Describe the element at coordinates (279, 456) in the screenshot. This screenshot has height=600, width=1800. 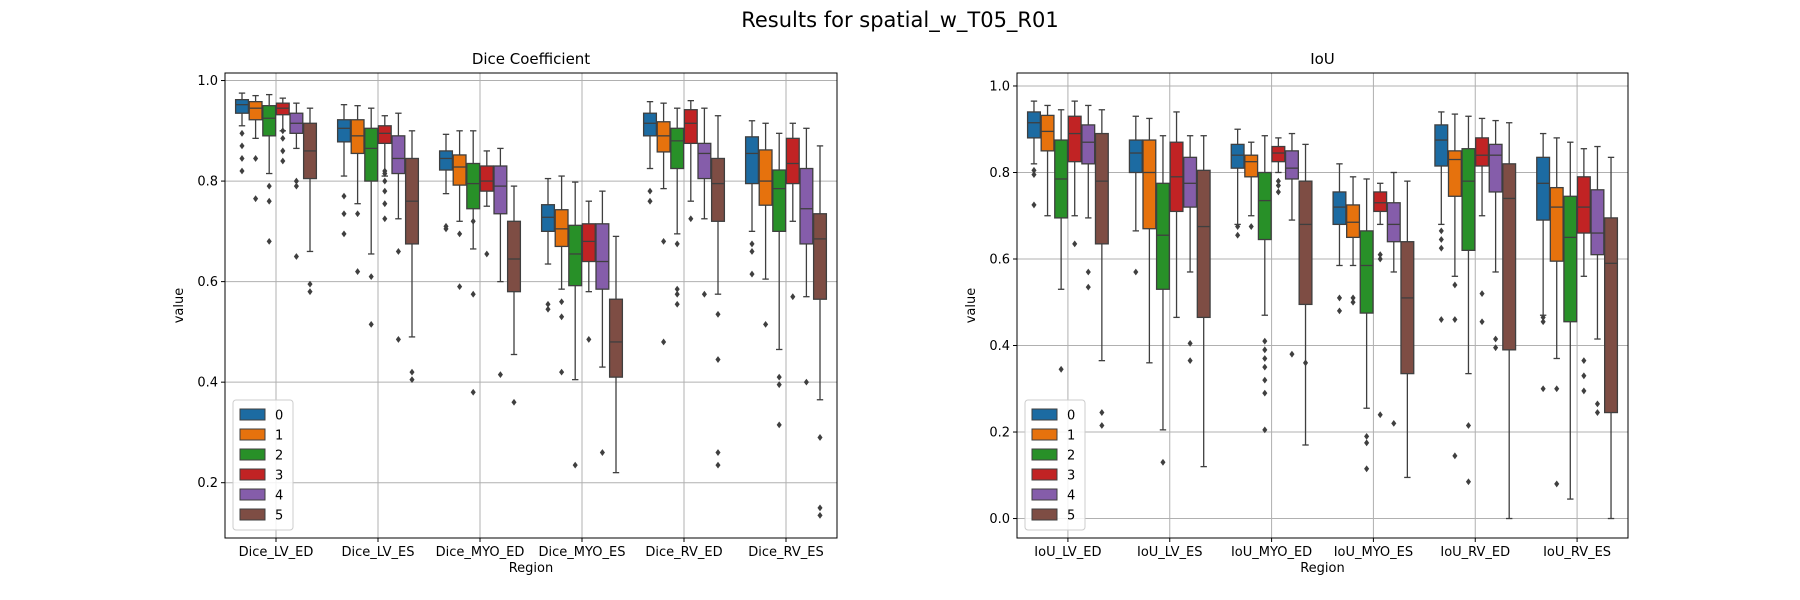
I see `legend-label-2: 2` at that location.